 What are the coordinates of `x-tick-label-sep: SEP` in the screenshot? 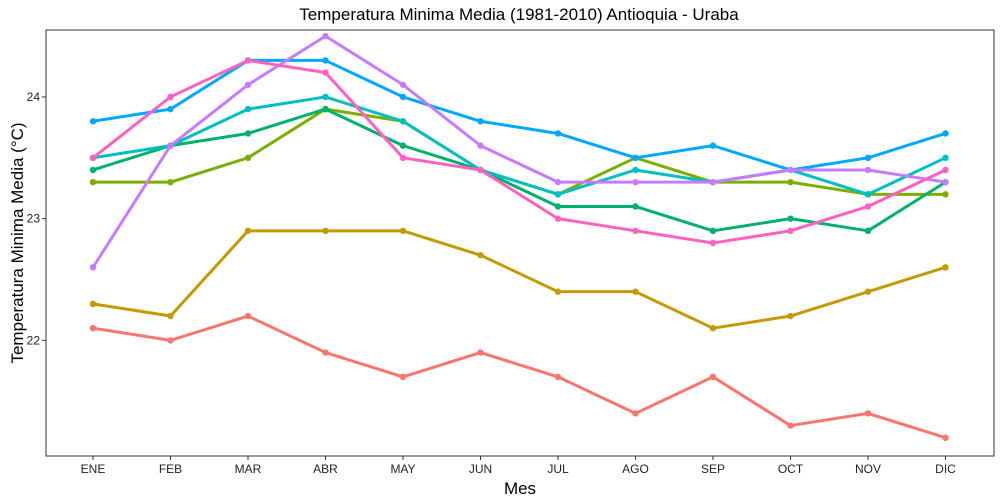 It's located at (713, 469).